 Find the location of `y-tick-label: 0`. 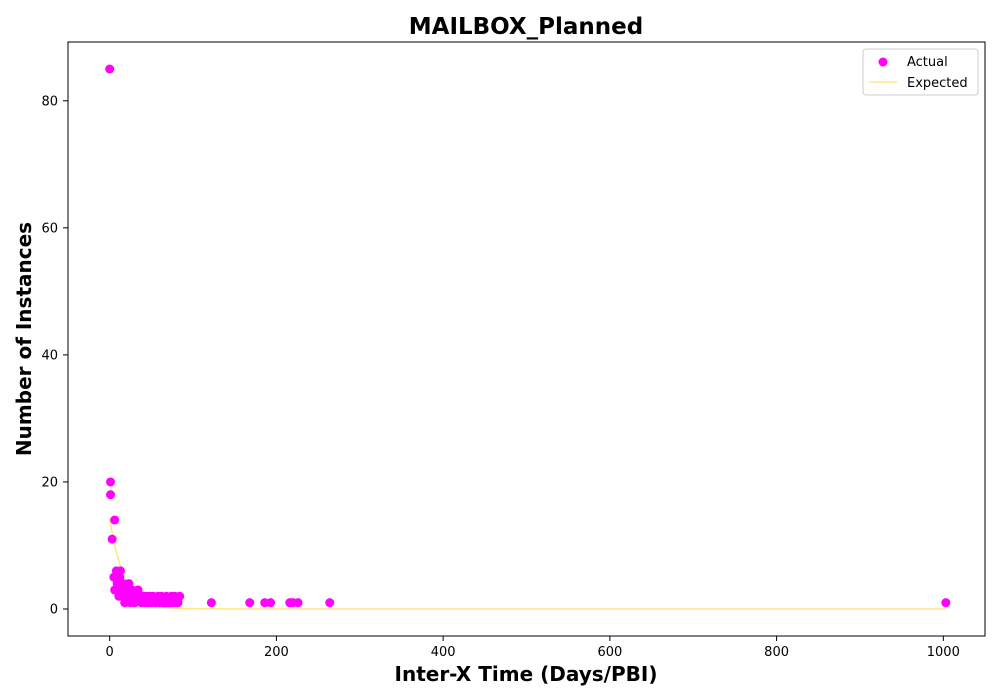

y-tick-label: 0 is located at coordinates (54, 610).